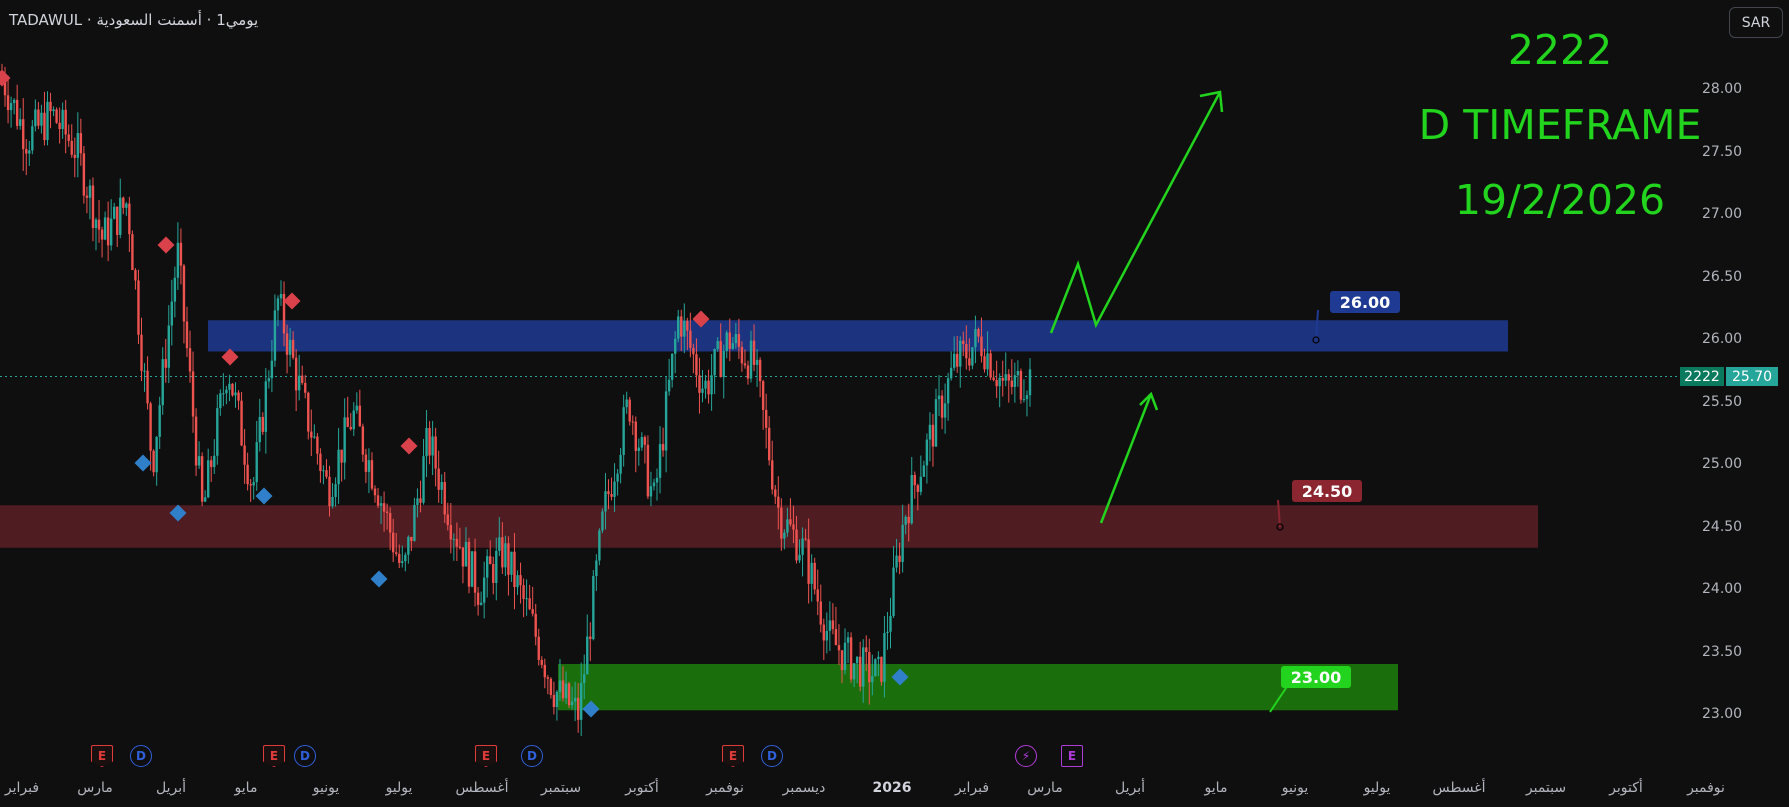  I want to click on zone-23.00, so click(978, 687).